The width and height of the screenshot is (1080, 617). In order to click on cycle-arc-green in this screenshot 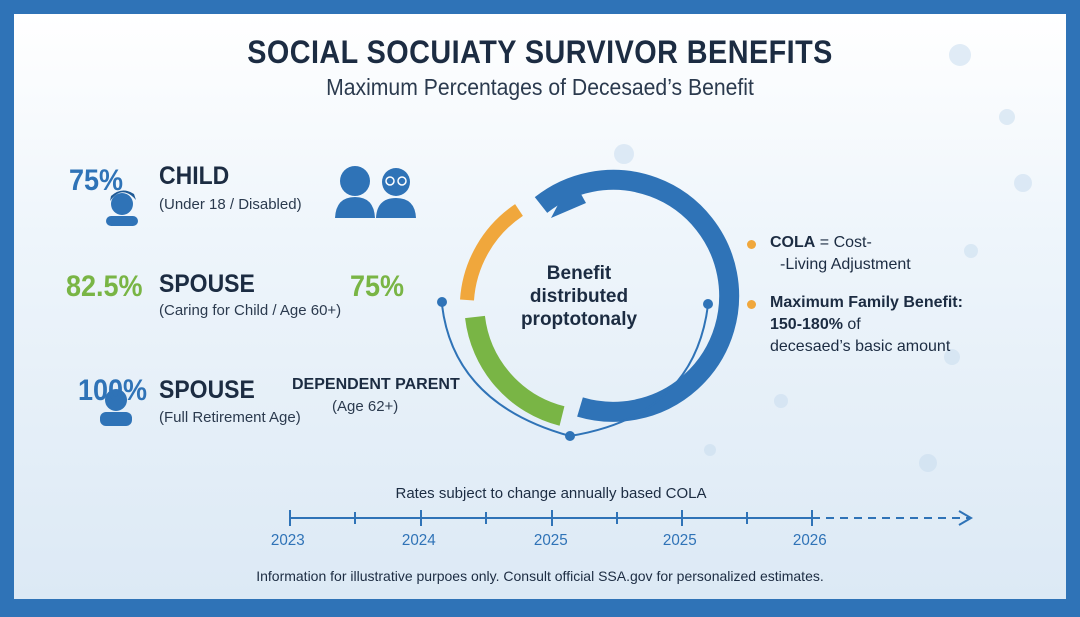, I will do `click(515, 370)`.